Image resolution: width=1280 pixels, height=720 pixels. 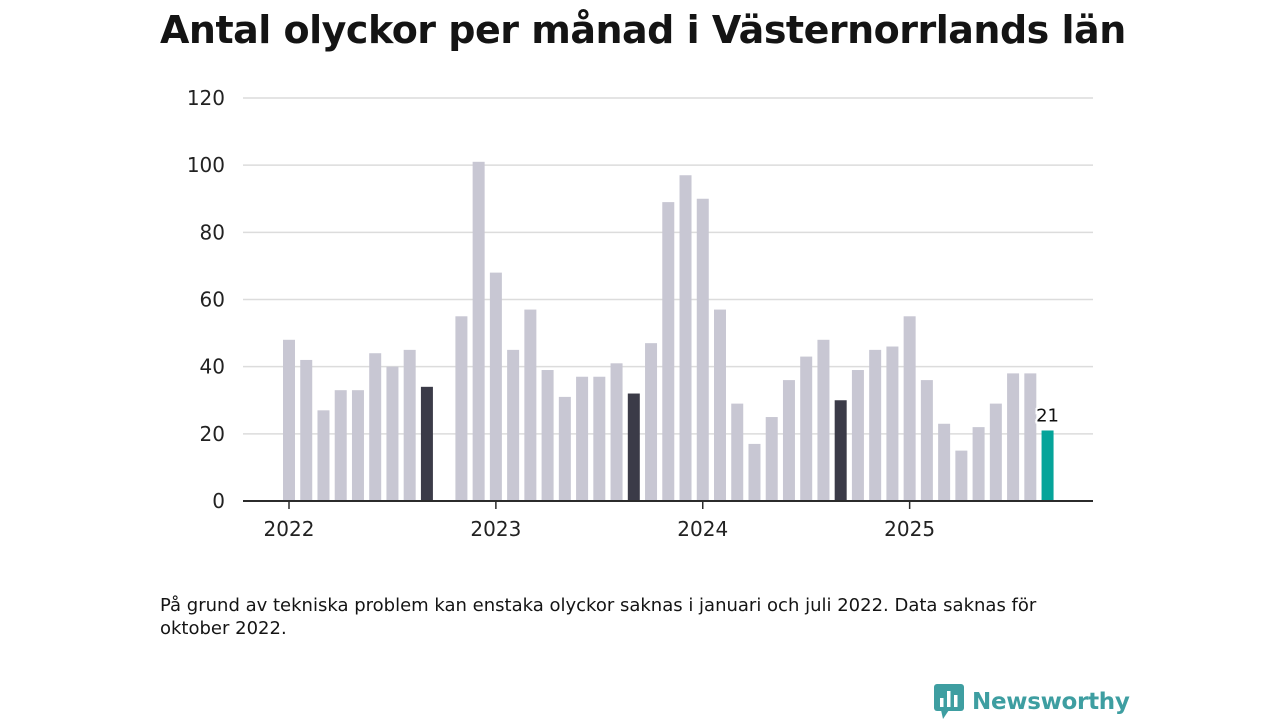 What do you see at coordinates (218, 501) in the screenshot?
I see `y-tick-label: 0` at bounding box center [218, 501].